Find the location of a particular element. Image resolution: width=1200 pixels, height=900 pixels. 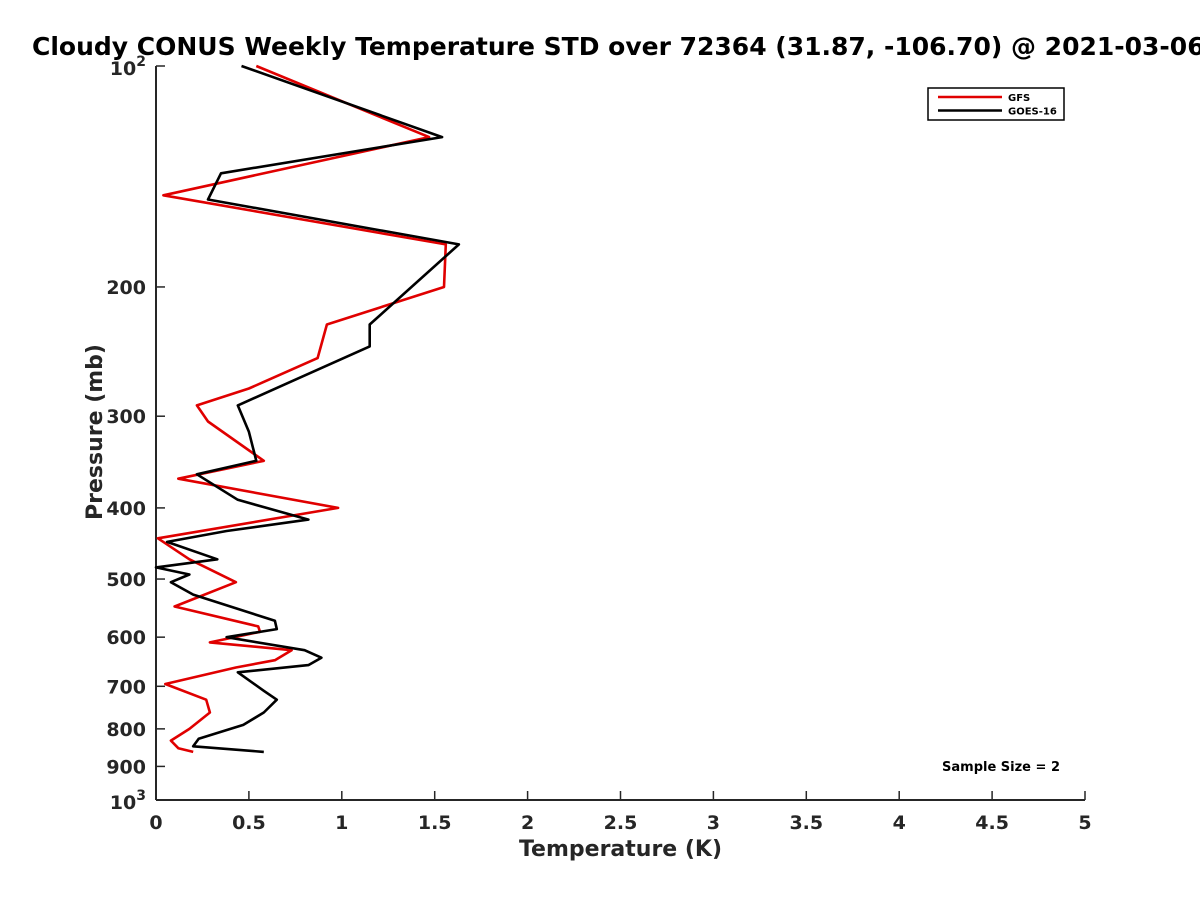

x-tick-label: 4.5 is located at coordinates (992, 823).